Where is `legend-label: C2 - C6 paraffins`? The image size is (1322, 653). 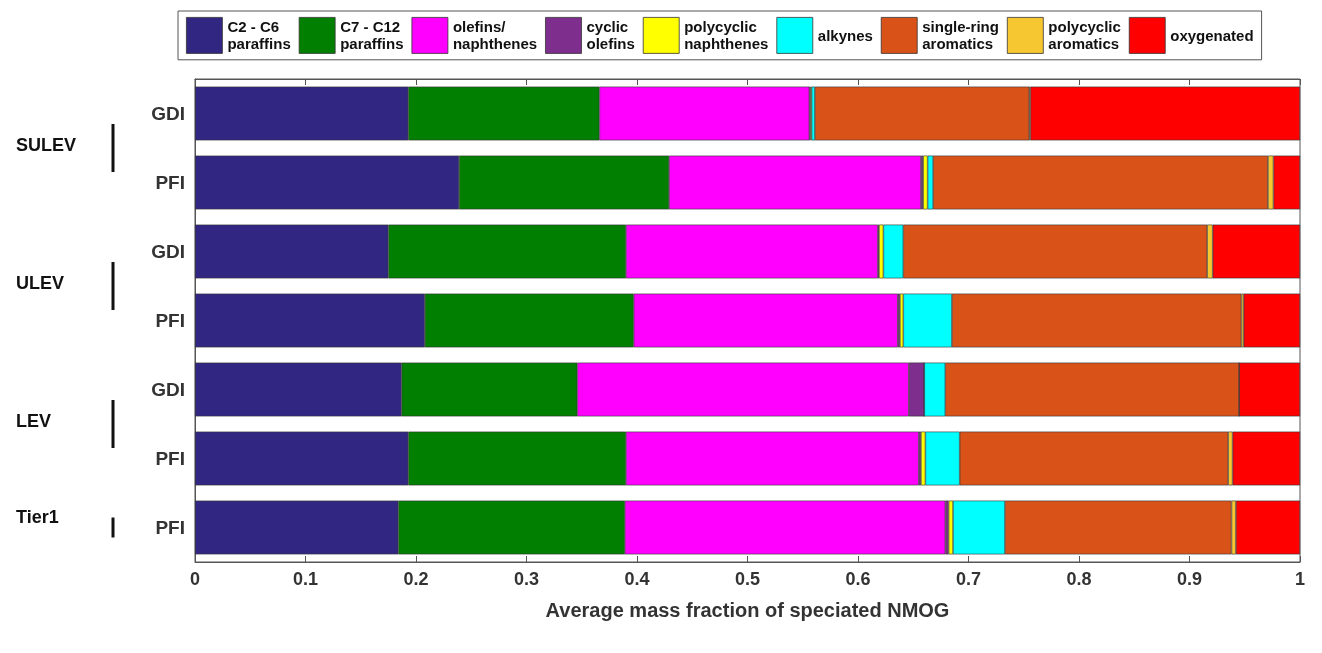
legend-label: C2 - C6 paraffins is located at coordinates (259, 35).